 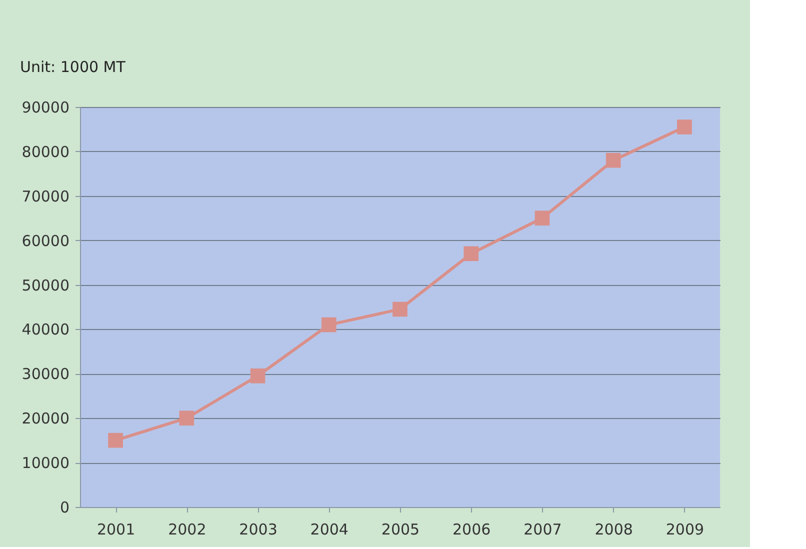 What do you see at coordinates (46, 285) in the screenshot?
I see `y-tick-label: 50000` at bounding box center [46, 285].